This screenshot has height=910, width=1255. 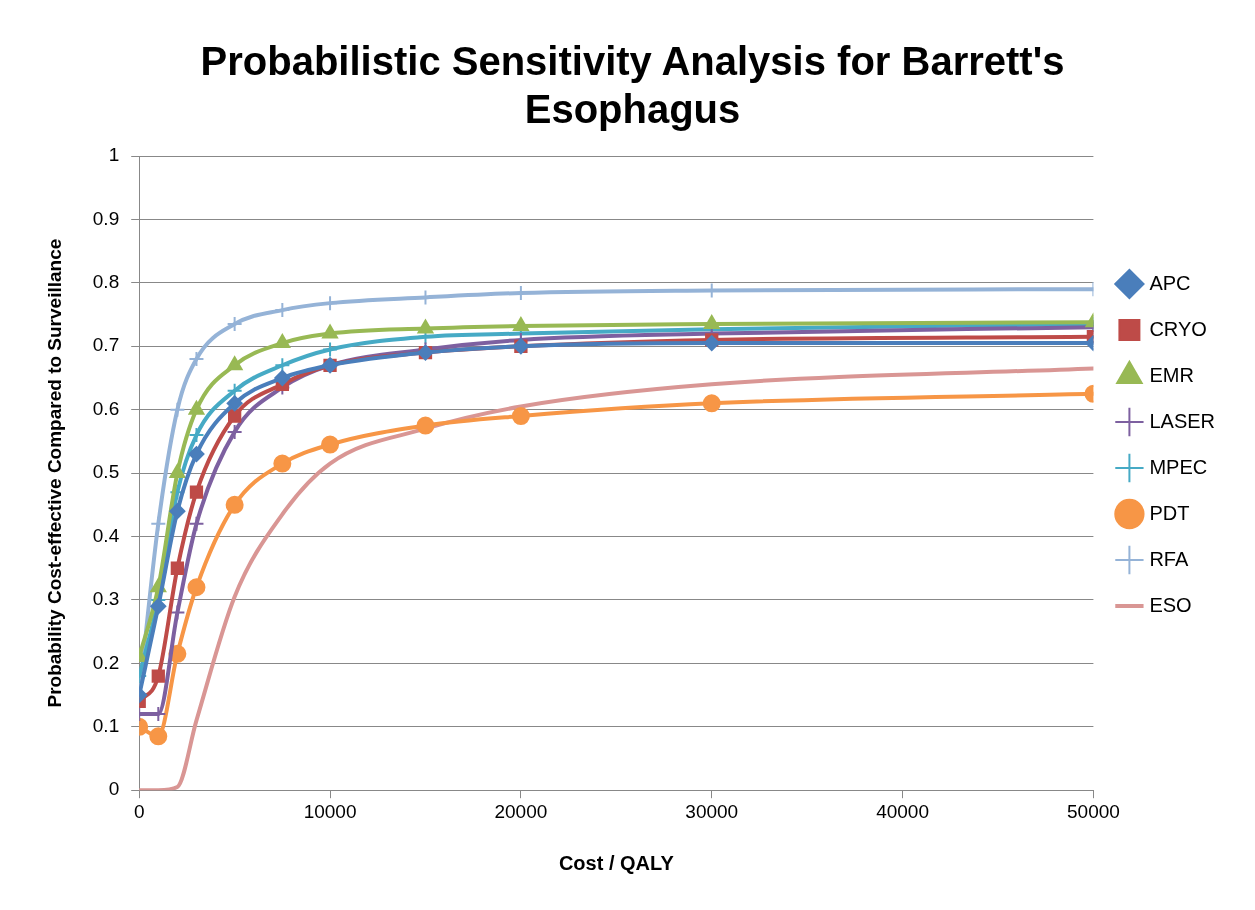 What do you see at coordinates (114, 789) in the screenshot?
I see `y-tick-label: 0` at bounding box center [114, 789].